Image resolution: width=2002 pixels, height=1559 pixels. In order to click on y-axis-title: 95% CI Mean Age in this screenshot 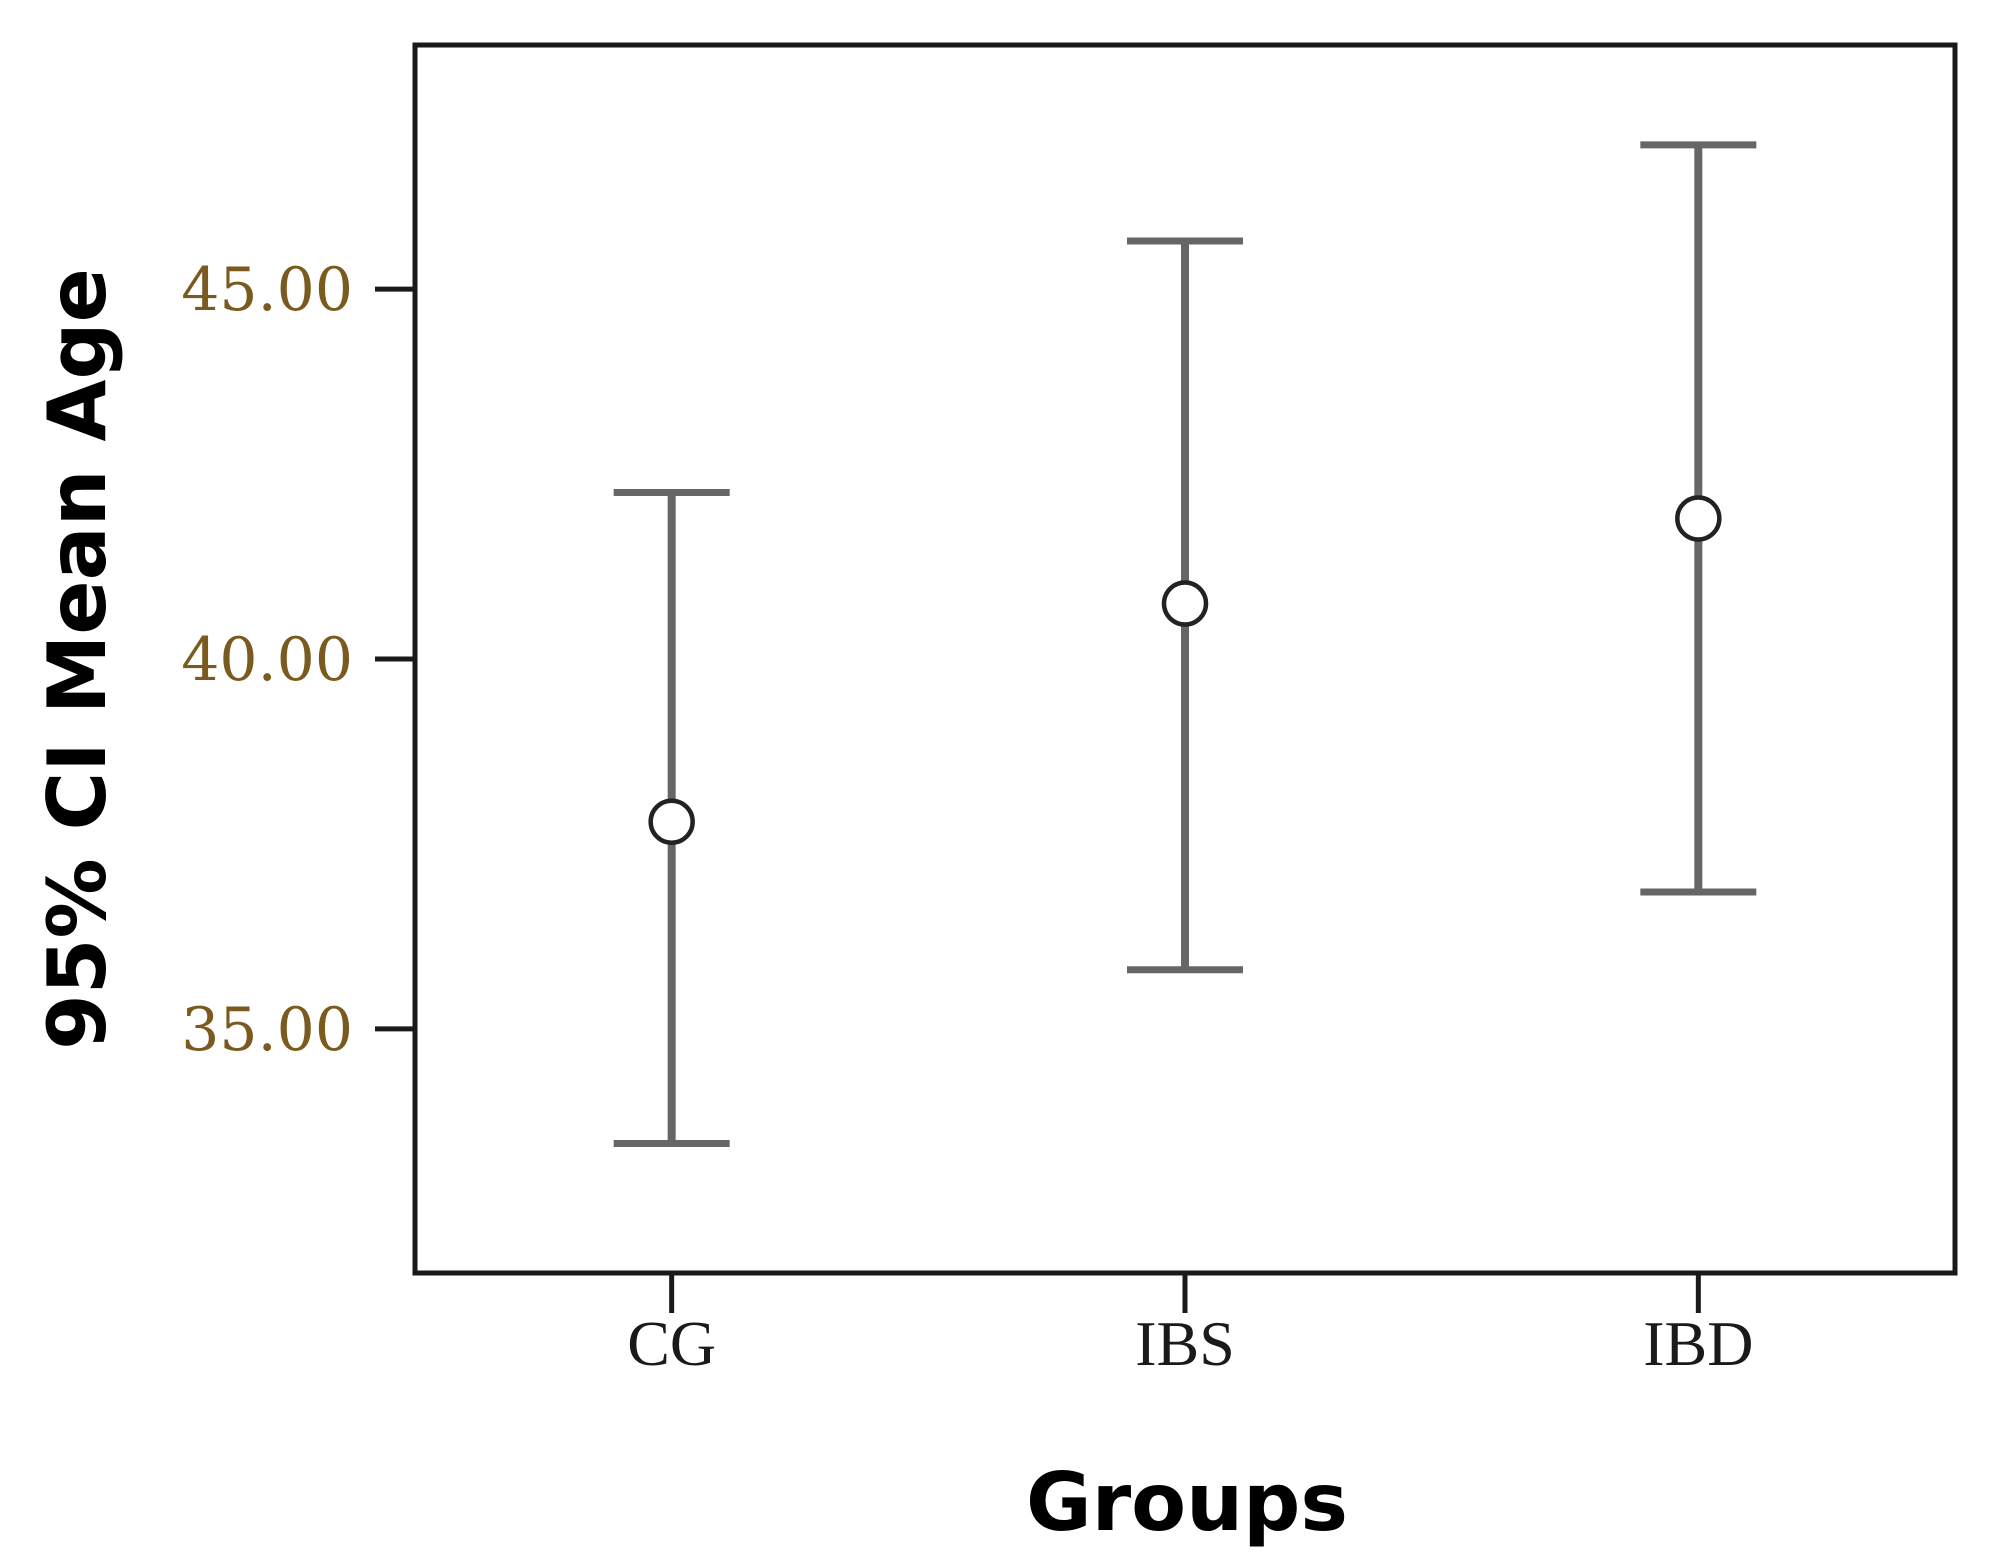, I will do `click(77, 659)`.